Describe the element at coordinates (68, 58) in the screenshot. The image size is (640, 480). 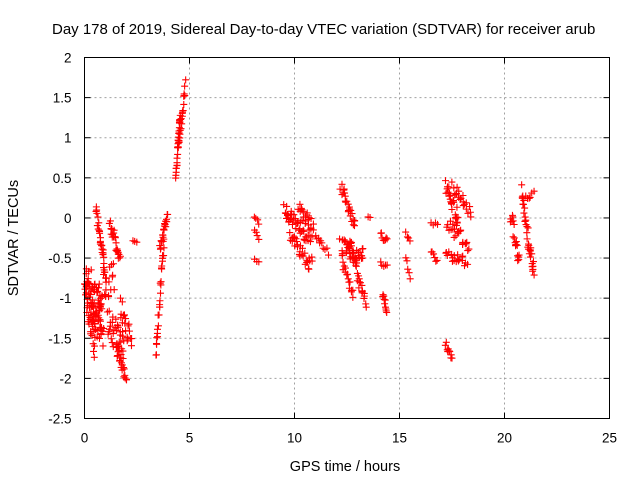
I see `y-tick-label: 2` at that location.